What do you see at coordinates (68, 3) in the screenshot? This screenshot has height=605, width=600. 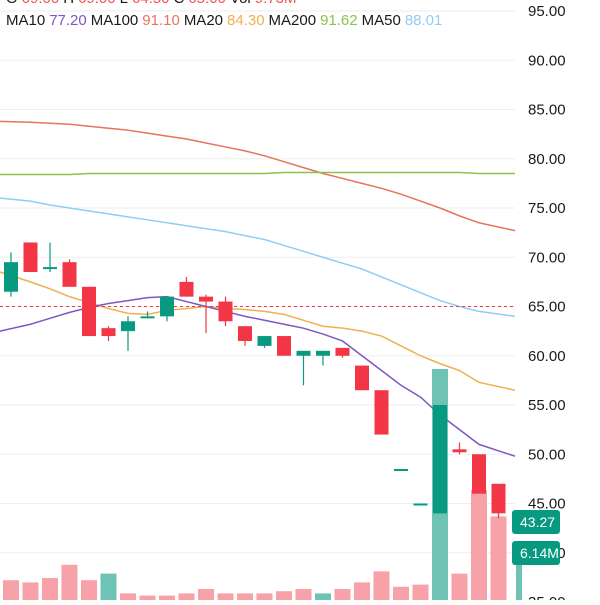 I see `ohlc-label-h: H` at bounding box center [68, 3].